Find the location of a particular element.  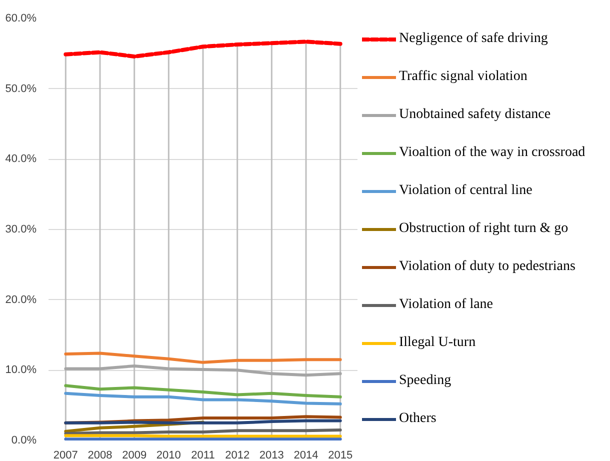

x-tick-label: 2011 is located at coordinates (203, 455).